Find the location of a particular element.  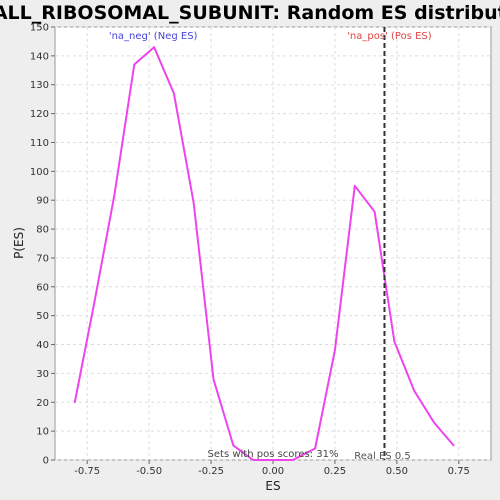

y-tick-label: 150 is located at coordinates (39, 28).